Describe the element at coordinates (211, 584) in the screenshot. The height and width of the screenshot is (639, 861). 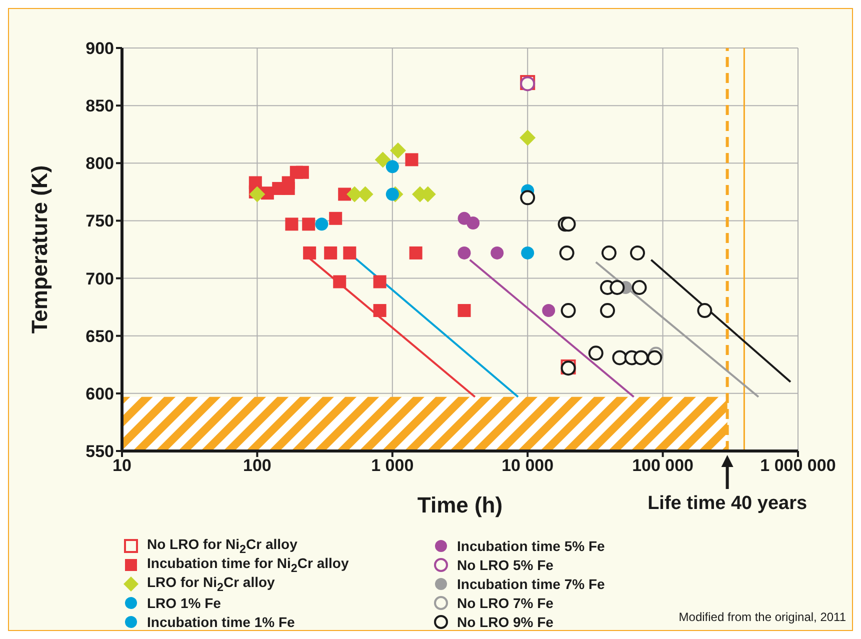
I see `legend-label: LRO for Ni$_{2}$Cr alloy` at that location.